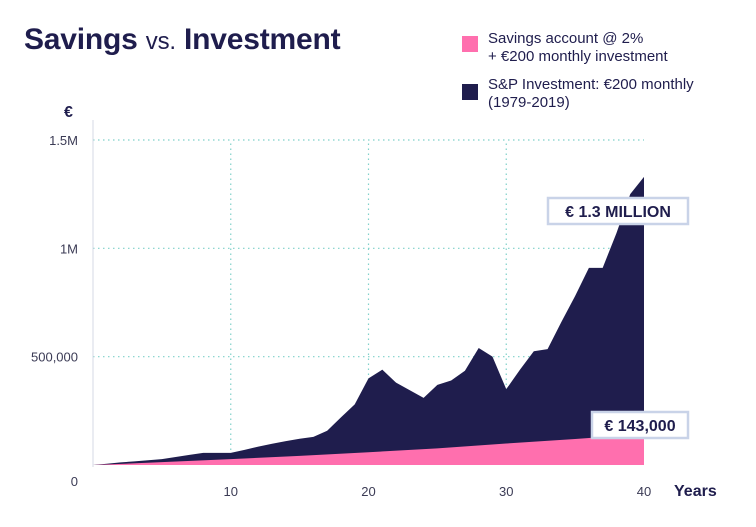 The width and height of the screenshot is (756, 527). What do you see at coordinates (68, 112) in the screenshot?
I see `y-axis-label: €` at bounding box center [68, 112].